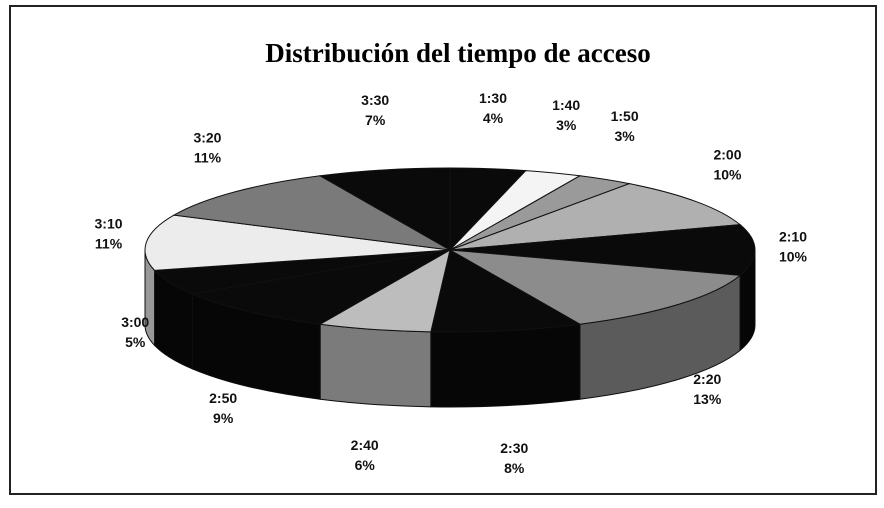 The width and height of the screenshot is (884, 508). What do you see at coordinates (793, 237) in the screenshot?
I see `slice-label: 2:10` at bounding box center [793, 237].